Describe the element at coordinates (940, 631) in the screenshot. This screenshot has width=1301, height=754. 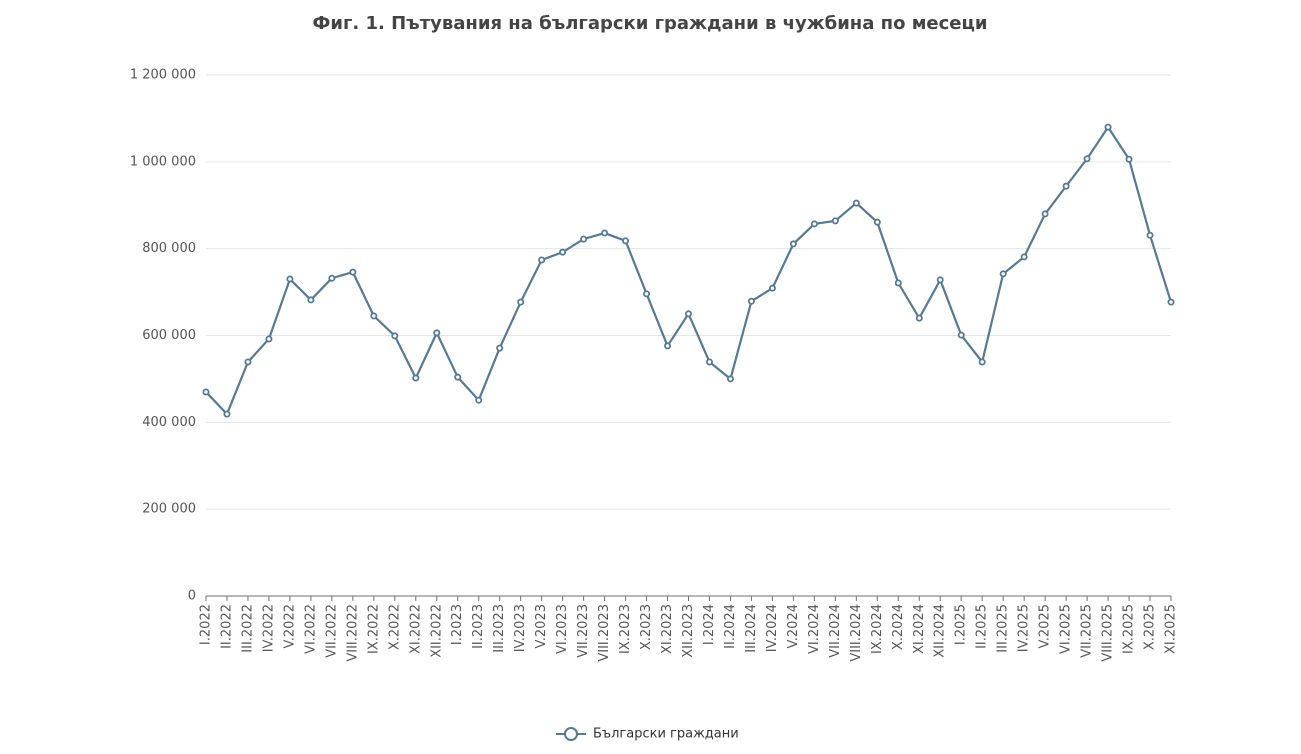
I see `x-tick-label: XII.2024` at that location.